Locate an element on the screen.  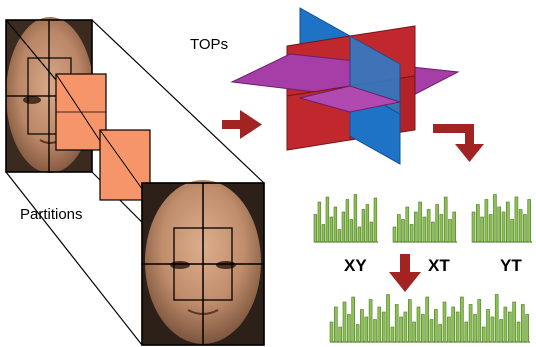
label-plane-yt: YT is located at coordinates (511, 265).